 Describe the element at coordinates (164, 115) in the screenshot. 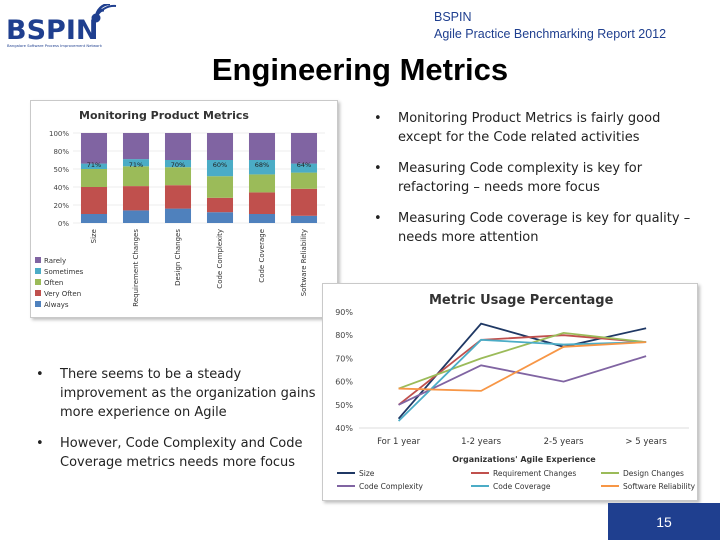

I see `chart-title: Monitoring Product Metrics` at that location.